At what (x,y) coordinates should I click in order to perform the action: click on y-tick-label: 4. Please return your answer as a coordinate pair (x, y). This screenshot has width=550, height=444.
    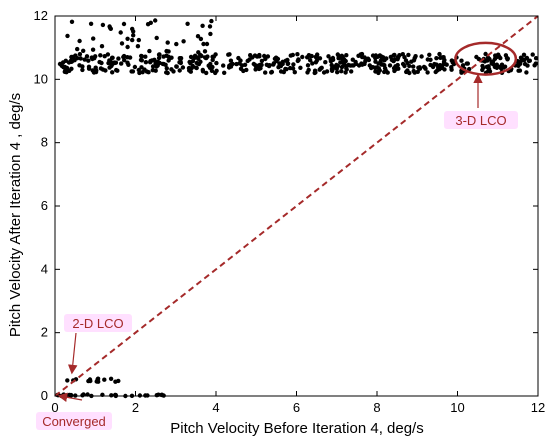
    Looking at the image, I should click on (44, 268).